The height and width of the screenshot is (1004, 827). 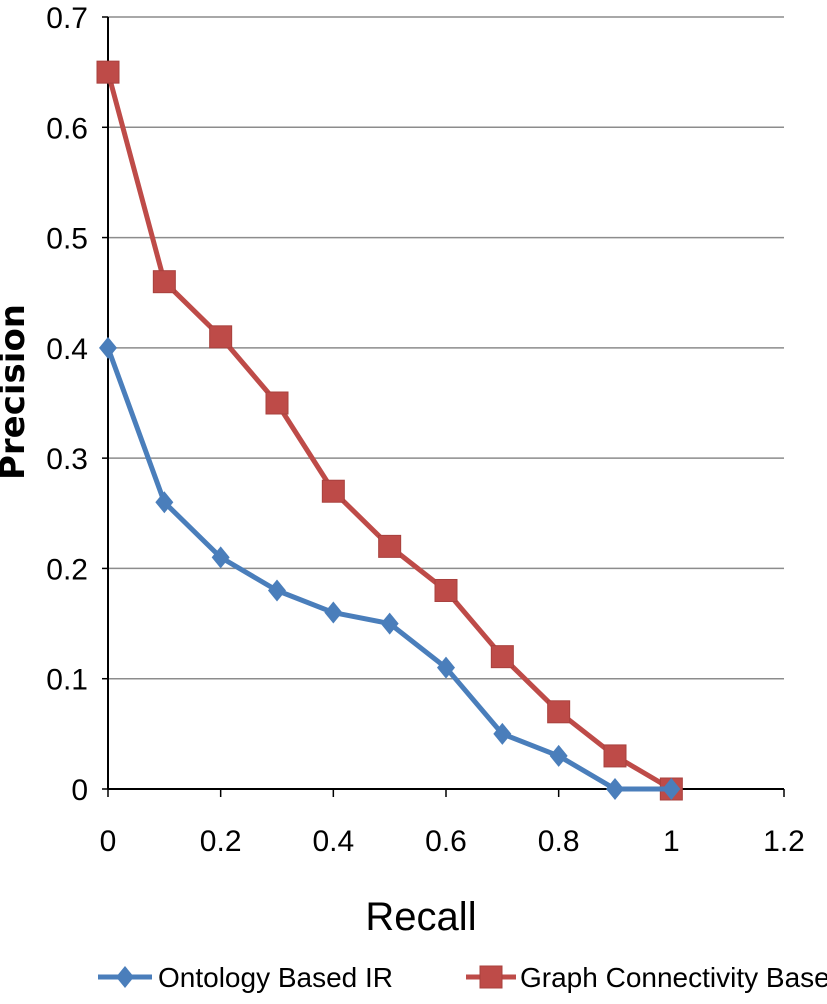 I want to click on y-tick-label: 0.5, so click(x=67, y=239).